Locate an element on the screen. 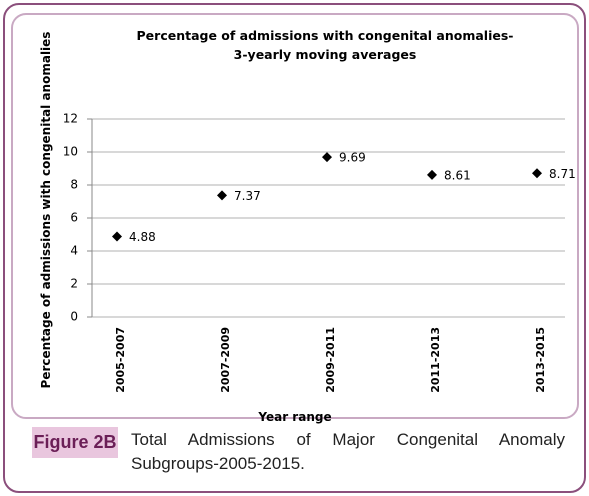  data-label: 4.88 is located at coordinates (142, 237).